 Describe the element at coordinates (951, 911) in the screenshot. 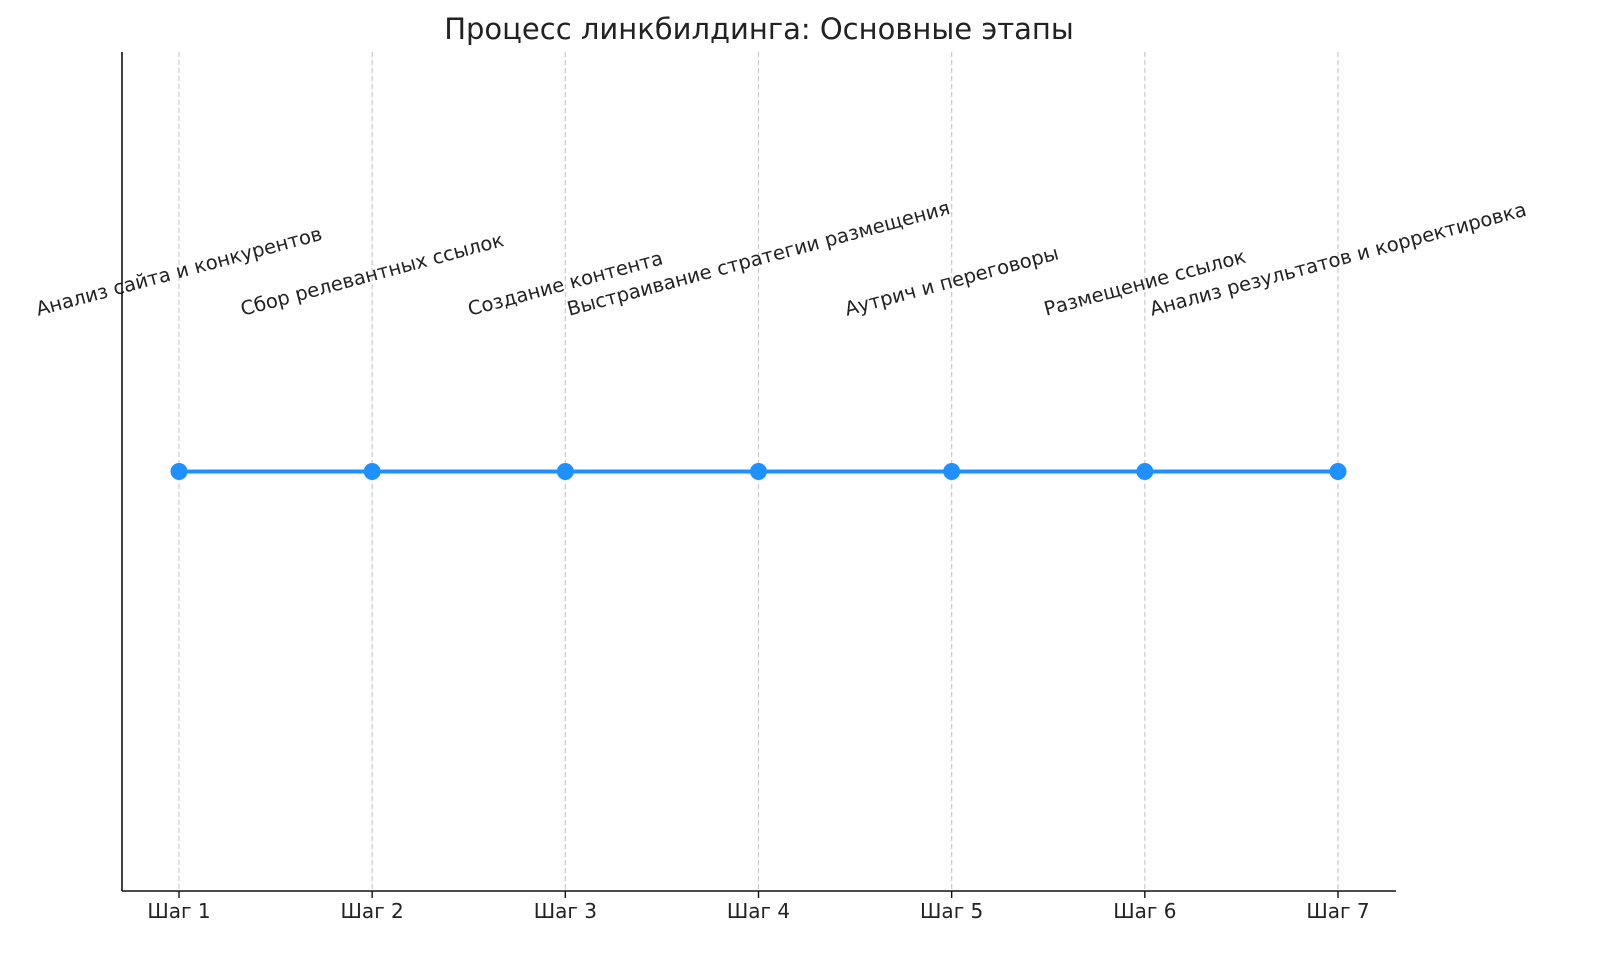

I see `x-tick-label: Шаг 5` at that location.